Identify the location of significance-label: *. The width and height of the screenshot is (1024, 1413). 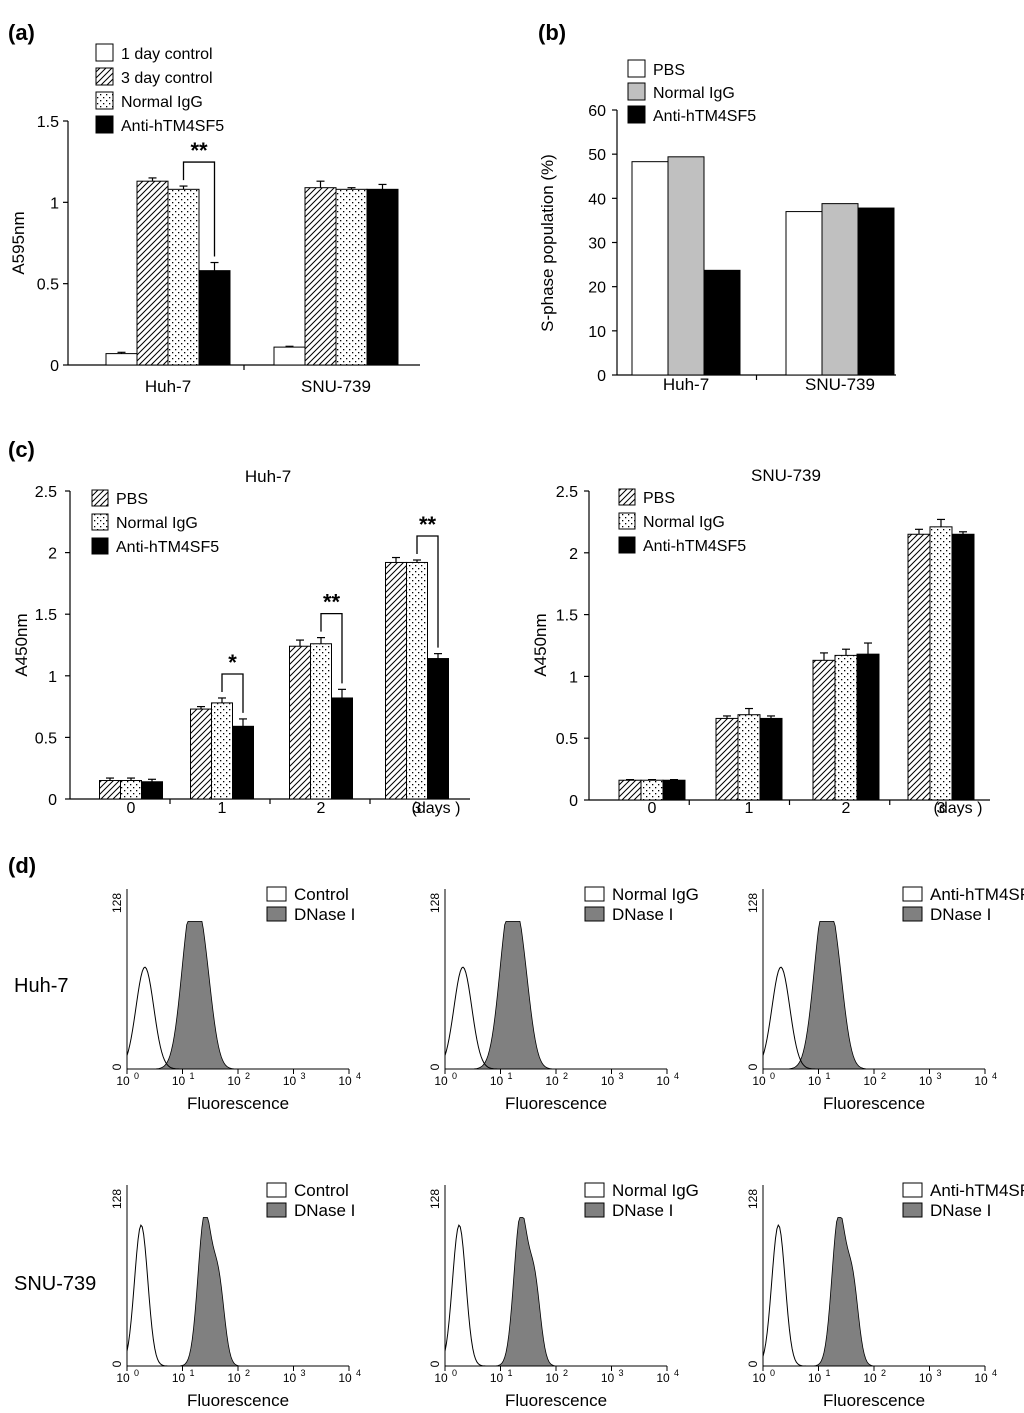
(232, 662).